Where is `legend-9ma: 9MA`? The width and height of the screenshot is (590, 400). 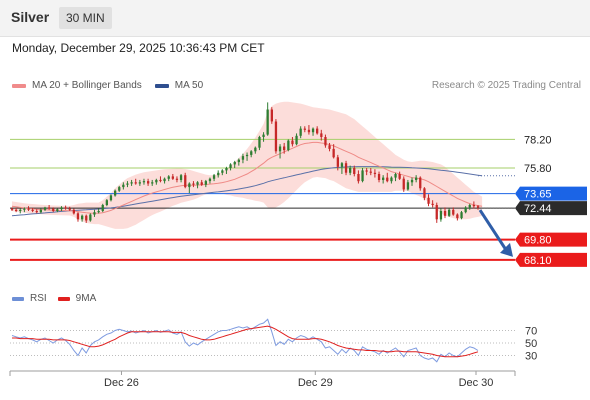
legend-9ma: 9MA is located at coordinates (77, 298).